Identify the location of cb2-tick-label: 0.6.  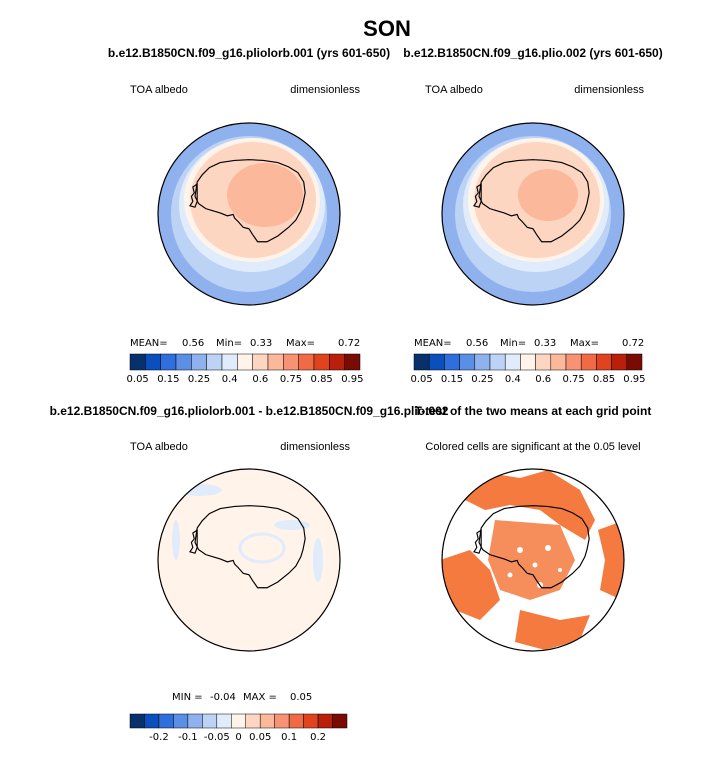
(543, 379).